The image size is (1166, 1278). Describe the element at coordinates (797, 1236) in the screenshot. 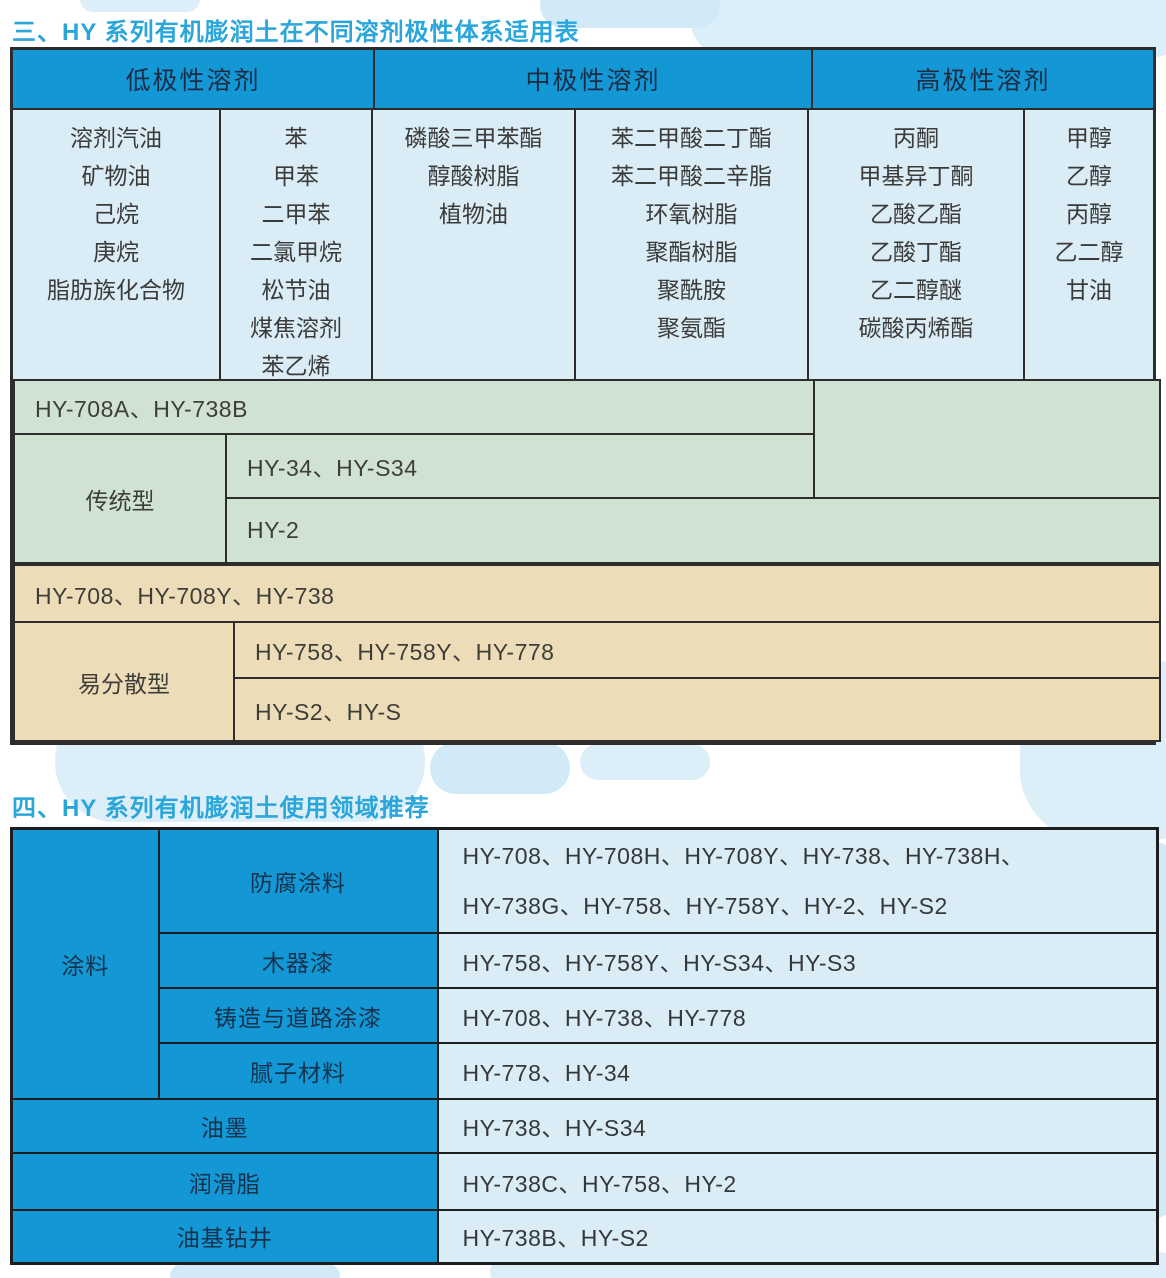

I see `usage-products-oil-drilling: HY-738B、HY-S2` at that location.